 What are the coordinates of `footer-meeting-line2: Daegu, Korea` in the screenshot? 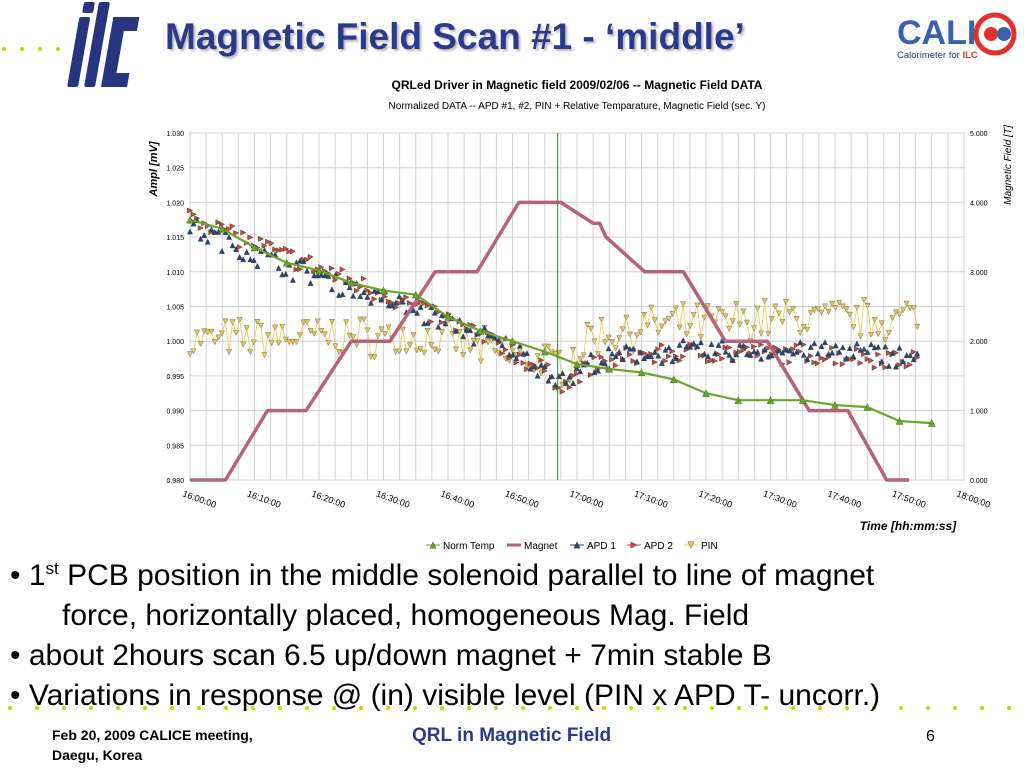 It's located at (97, 755).